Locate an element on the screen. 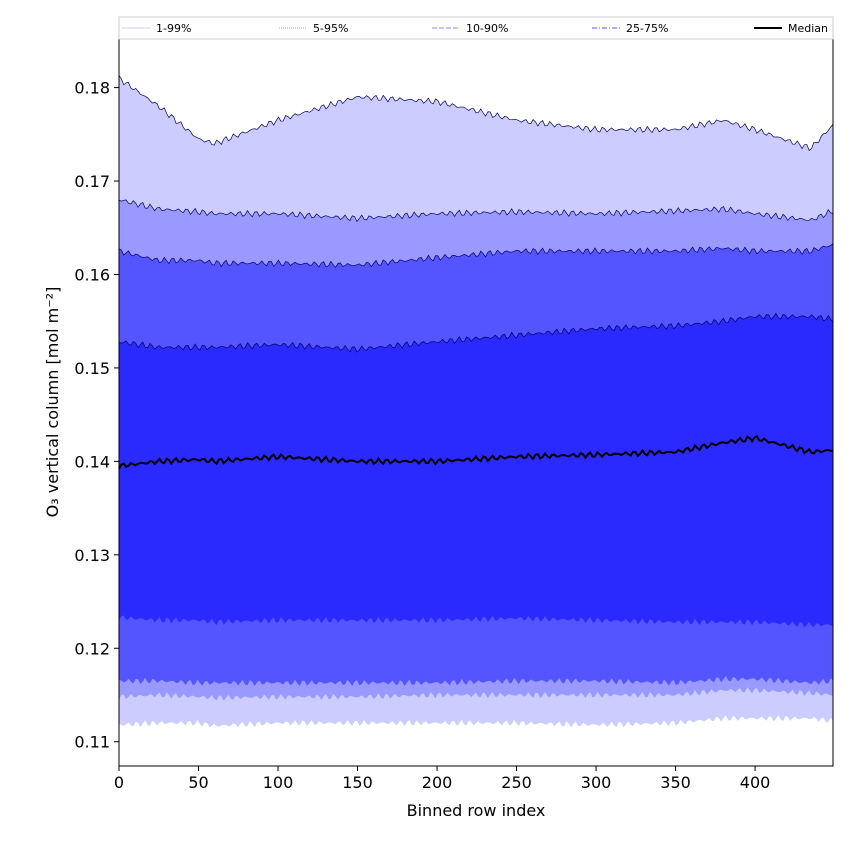  x-tick-label: 250 is located at coordinates (516, 782).